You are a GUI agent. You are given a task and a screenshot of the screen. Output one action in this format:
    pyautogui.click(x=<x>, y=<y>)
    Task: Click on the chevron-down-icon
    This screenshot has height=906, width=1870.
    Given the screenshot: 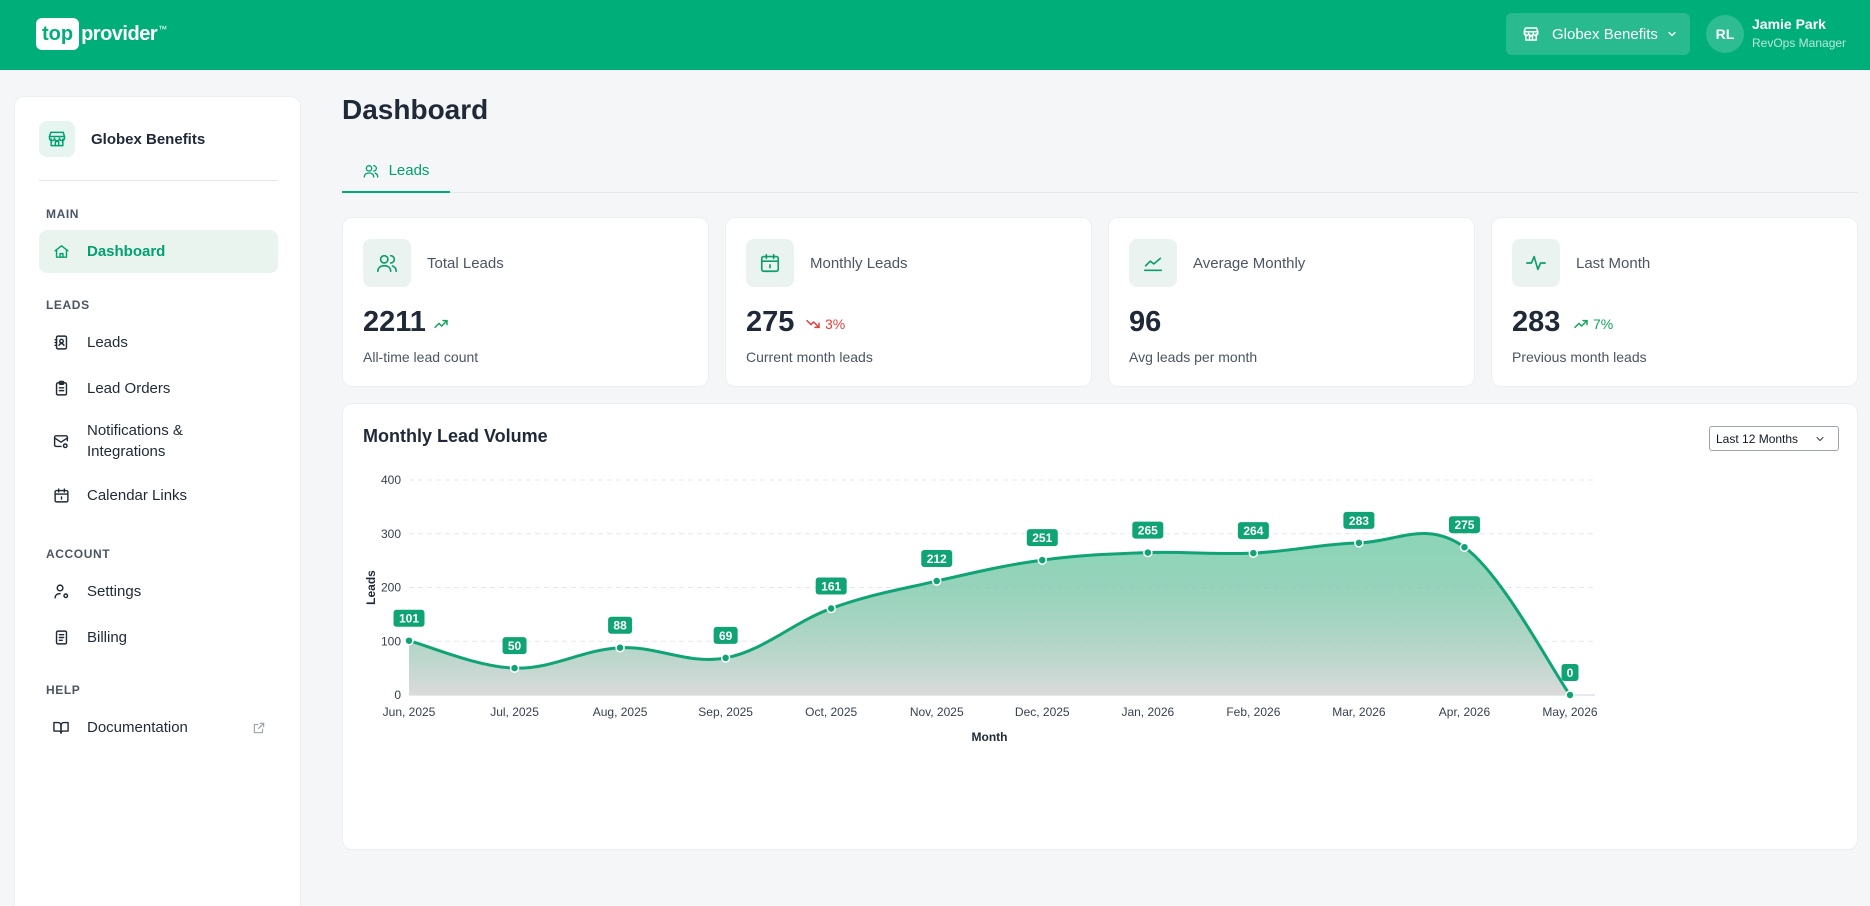 What is the action you would take?
    pyautogui.click(x=1820, y=439)
    